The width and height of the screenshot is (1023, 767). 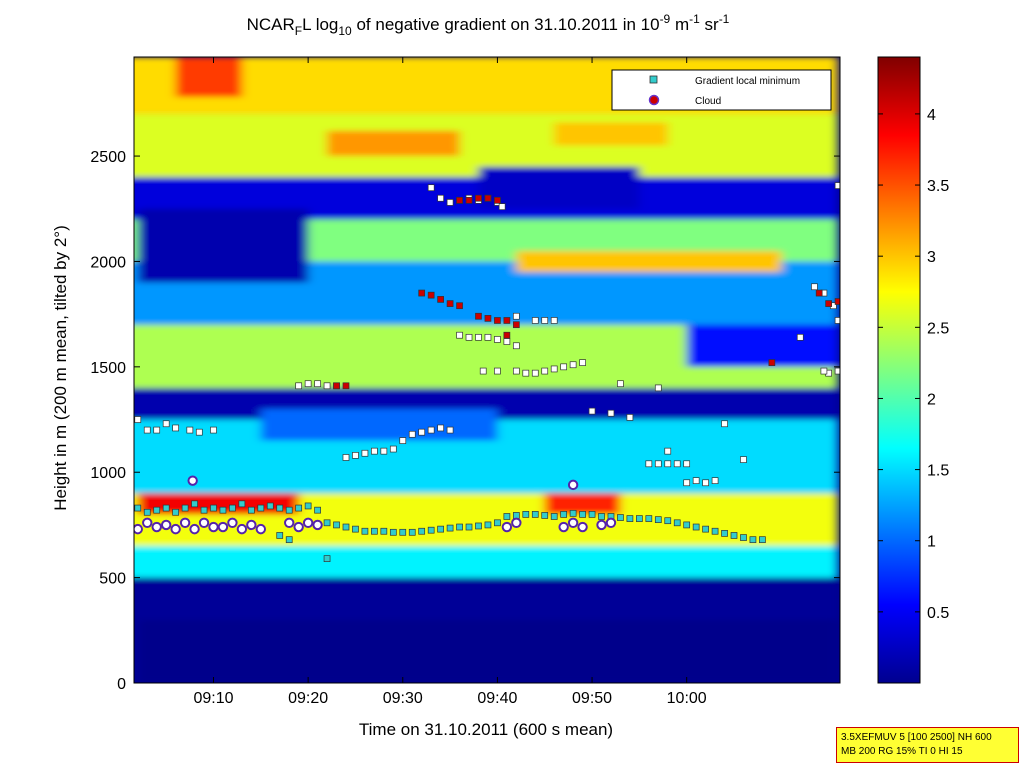 What do you see at coordinates (108, 368) in the screenshot?
I see `y-tick-label: 1500` at bounding box center [108, 368].